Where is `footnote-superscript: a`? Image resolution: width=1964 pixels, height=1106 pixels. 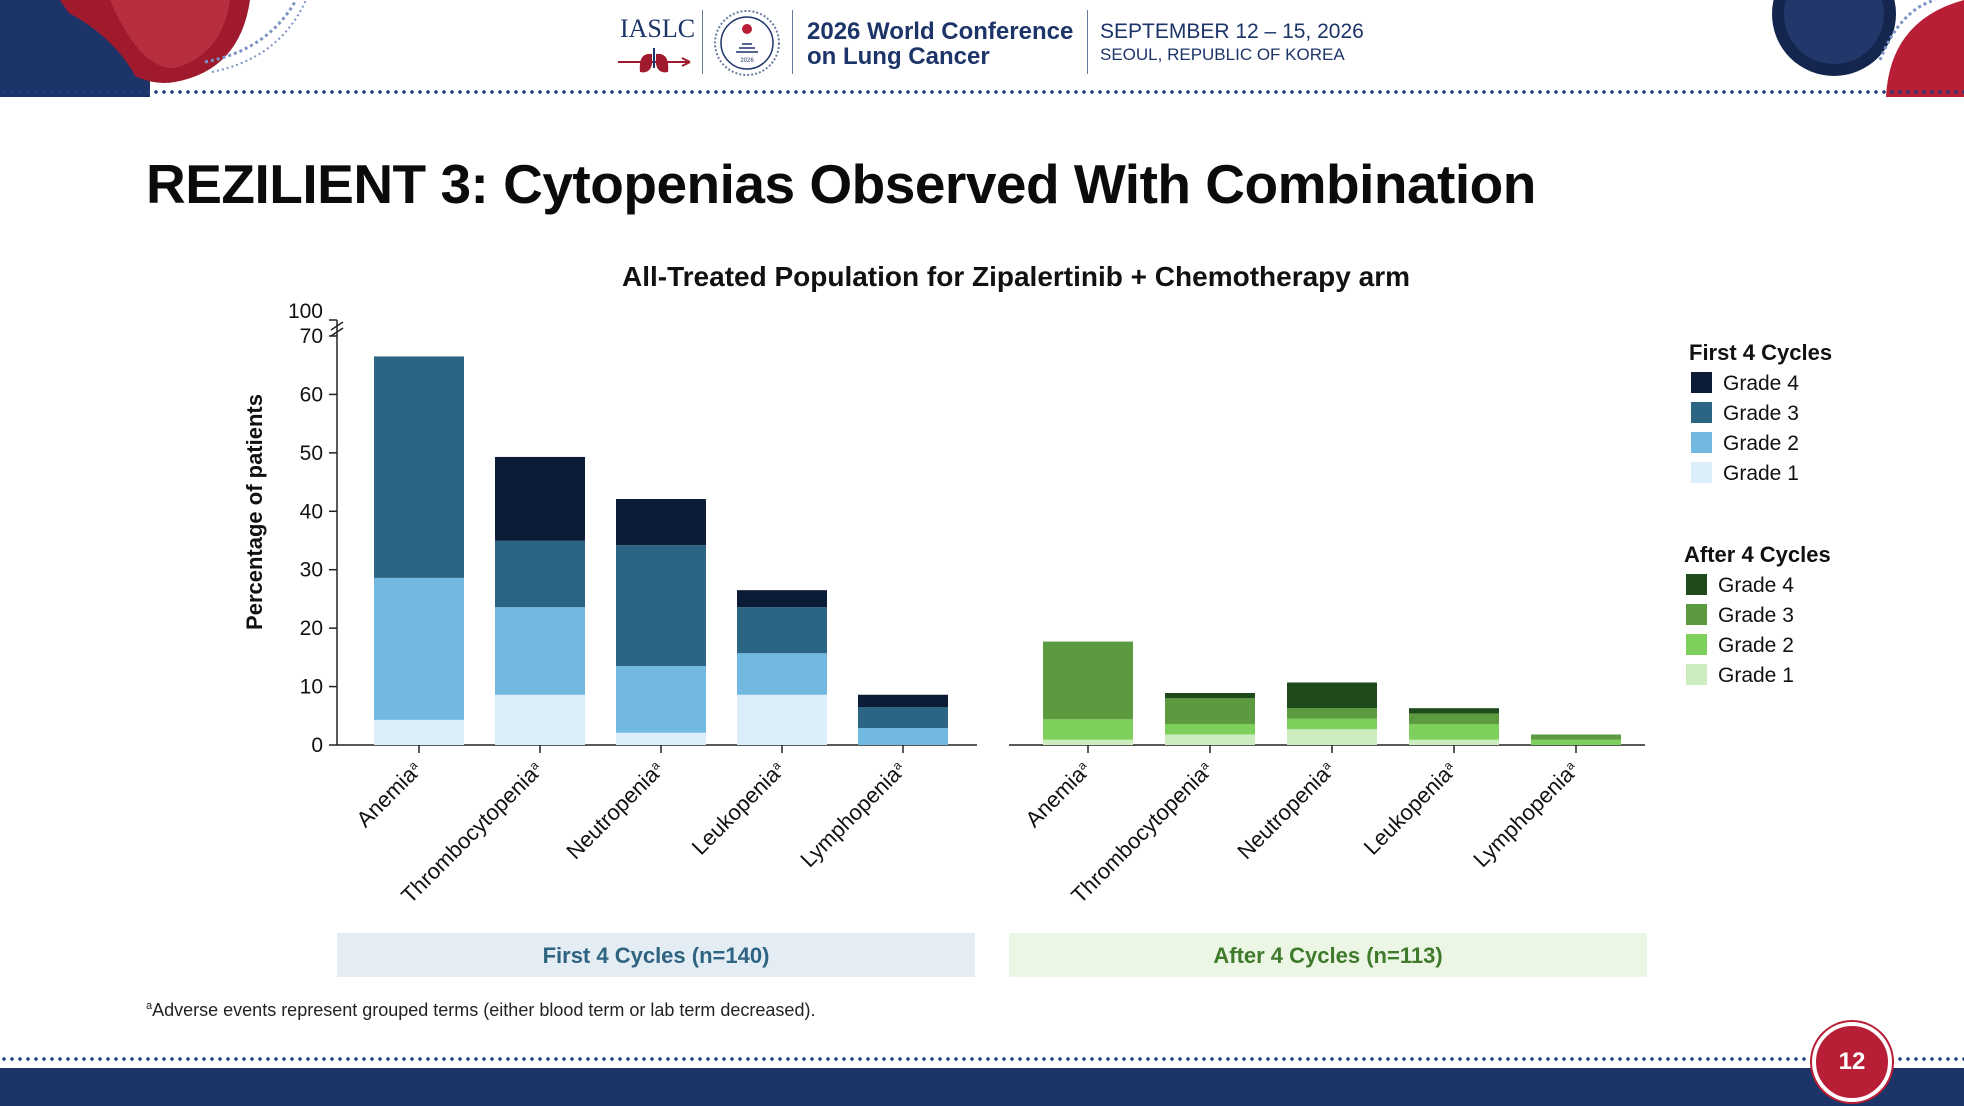
footnote-superscript: a is located at coordinates (149, 1006).